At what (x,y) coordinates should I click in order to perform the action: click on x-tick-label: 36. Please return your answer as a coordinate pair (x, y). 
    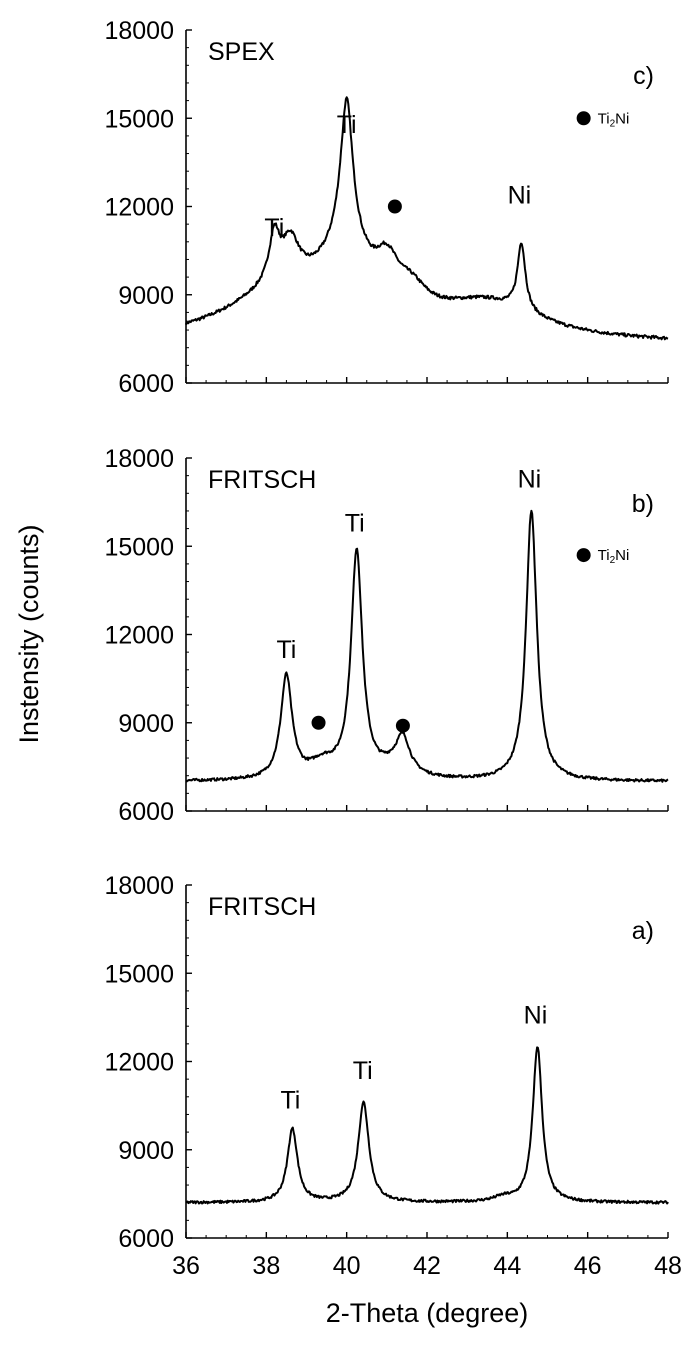
    Looking at the image, I should click on (186, 1266).